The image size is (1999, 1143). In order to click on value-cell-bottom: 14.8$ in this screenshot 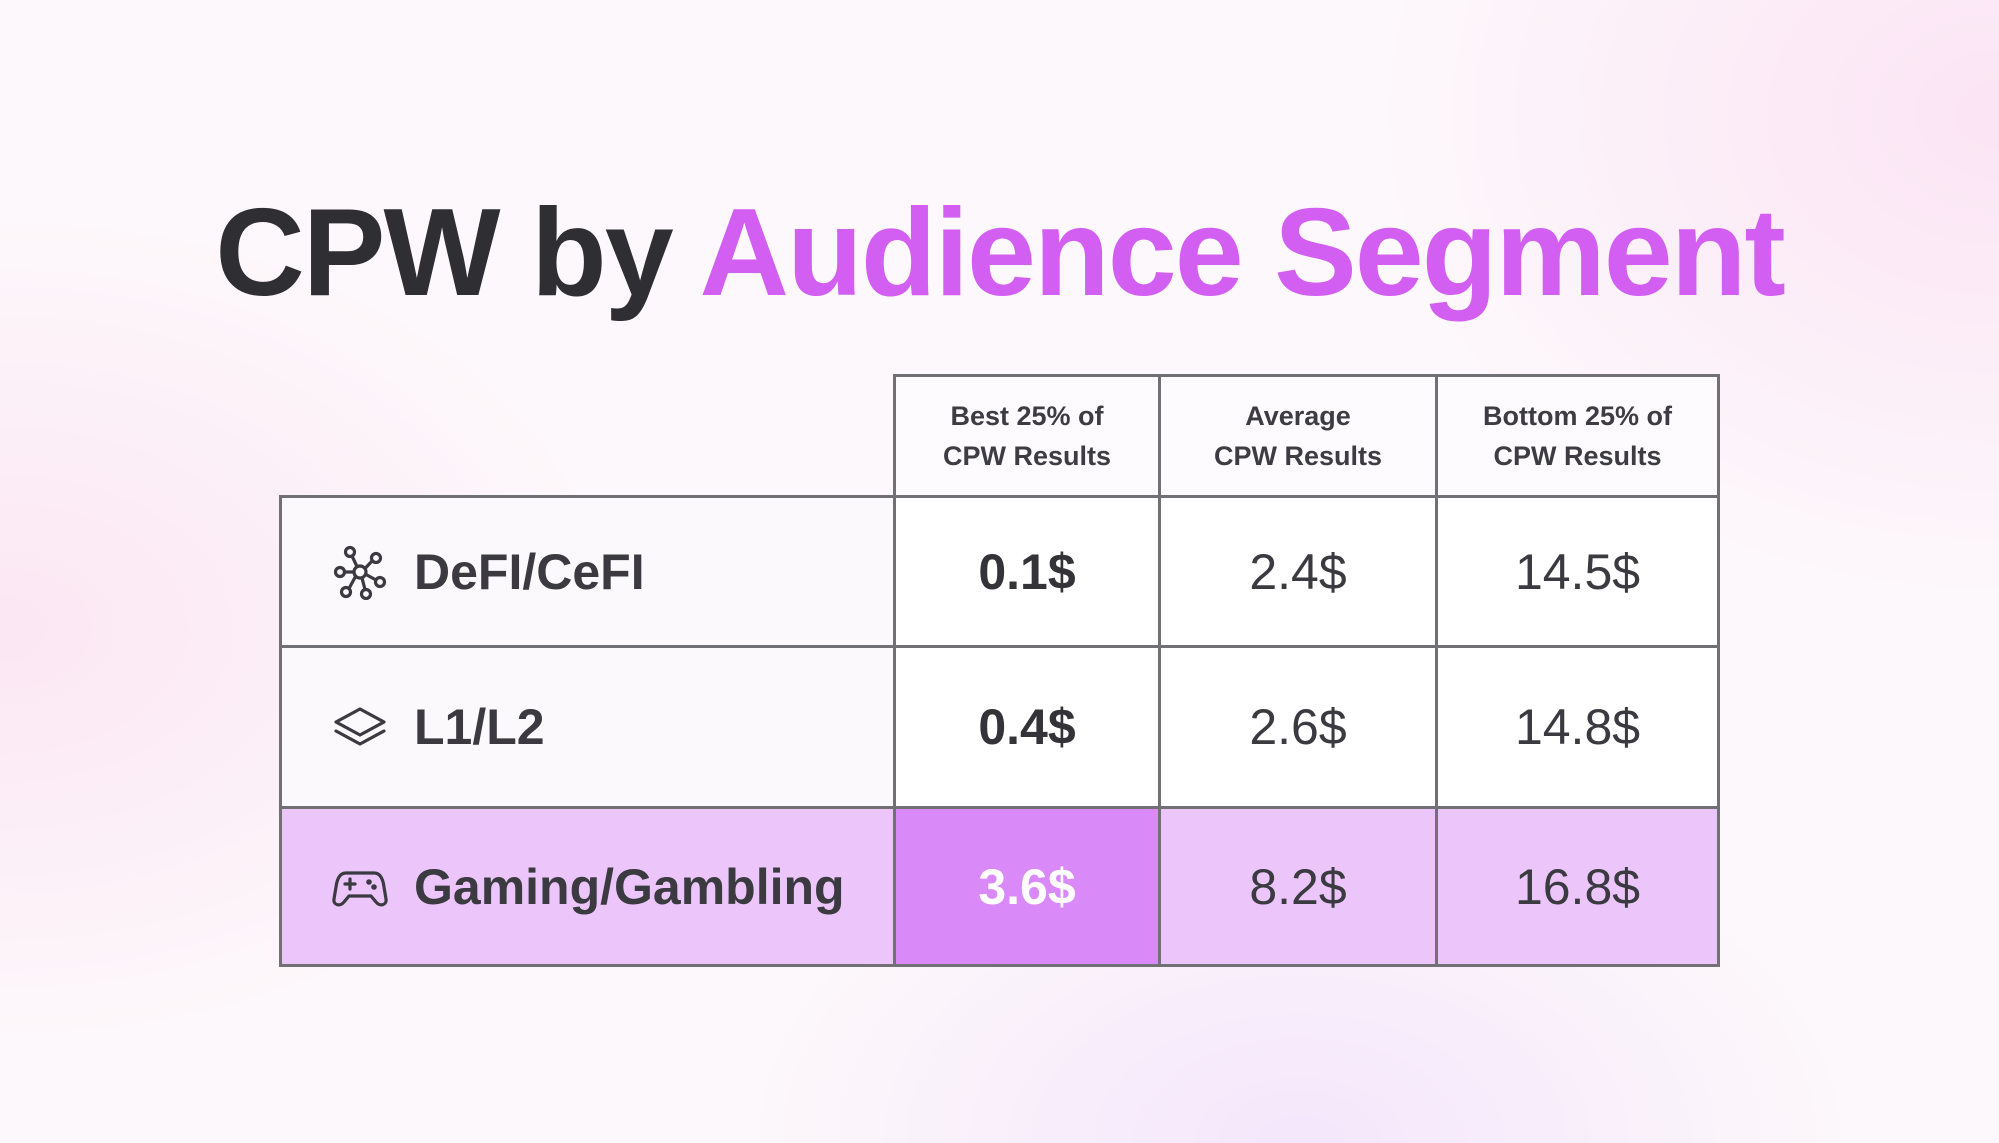, I will do `click(1577, 727)`.